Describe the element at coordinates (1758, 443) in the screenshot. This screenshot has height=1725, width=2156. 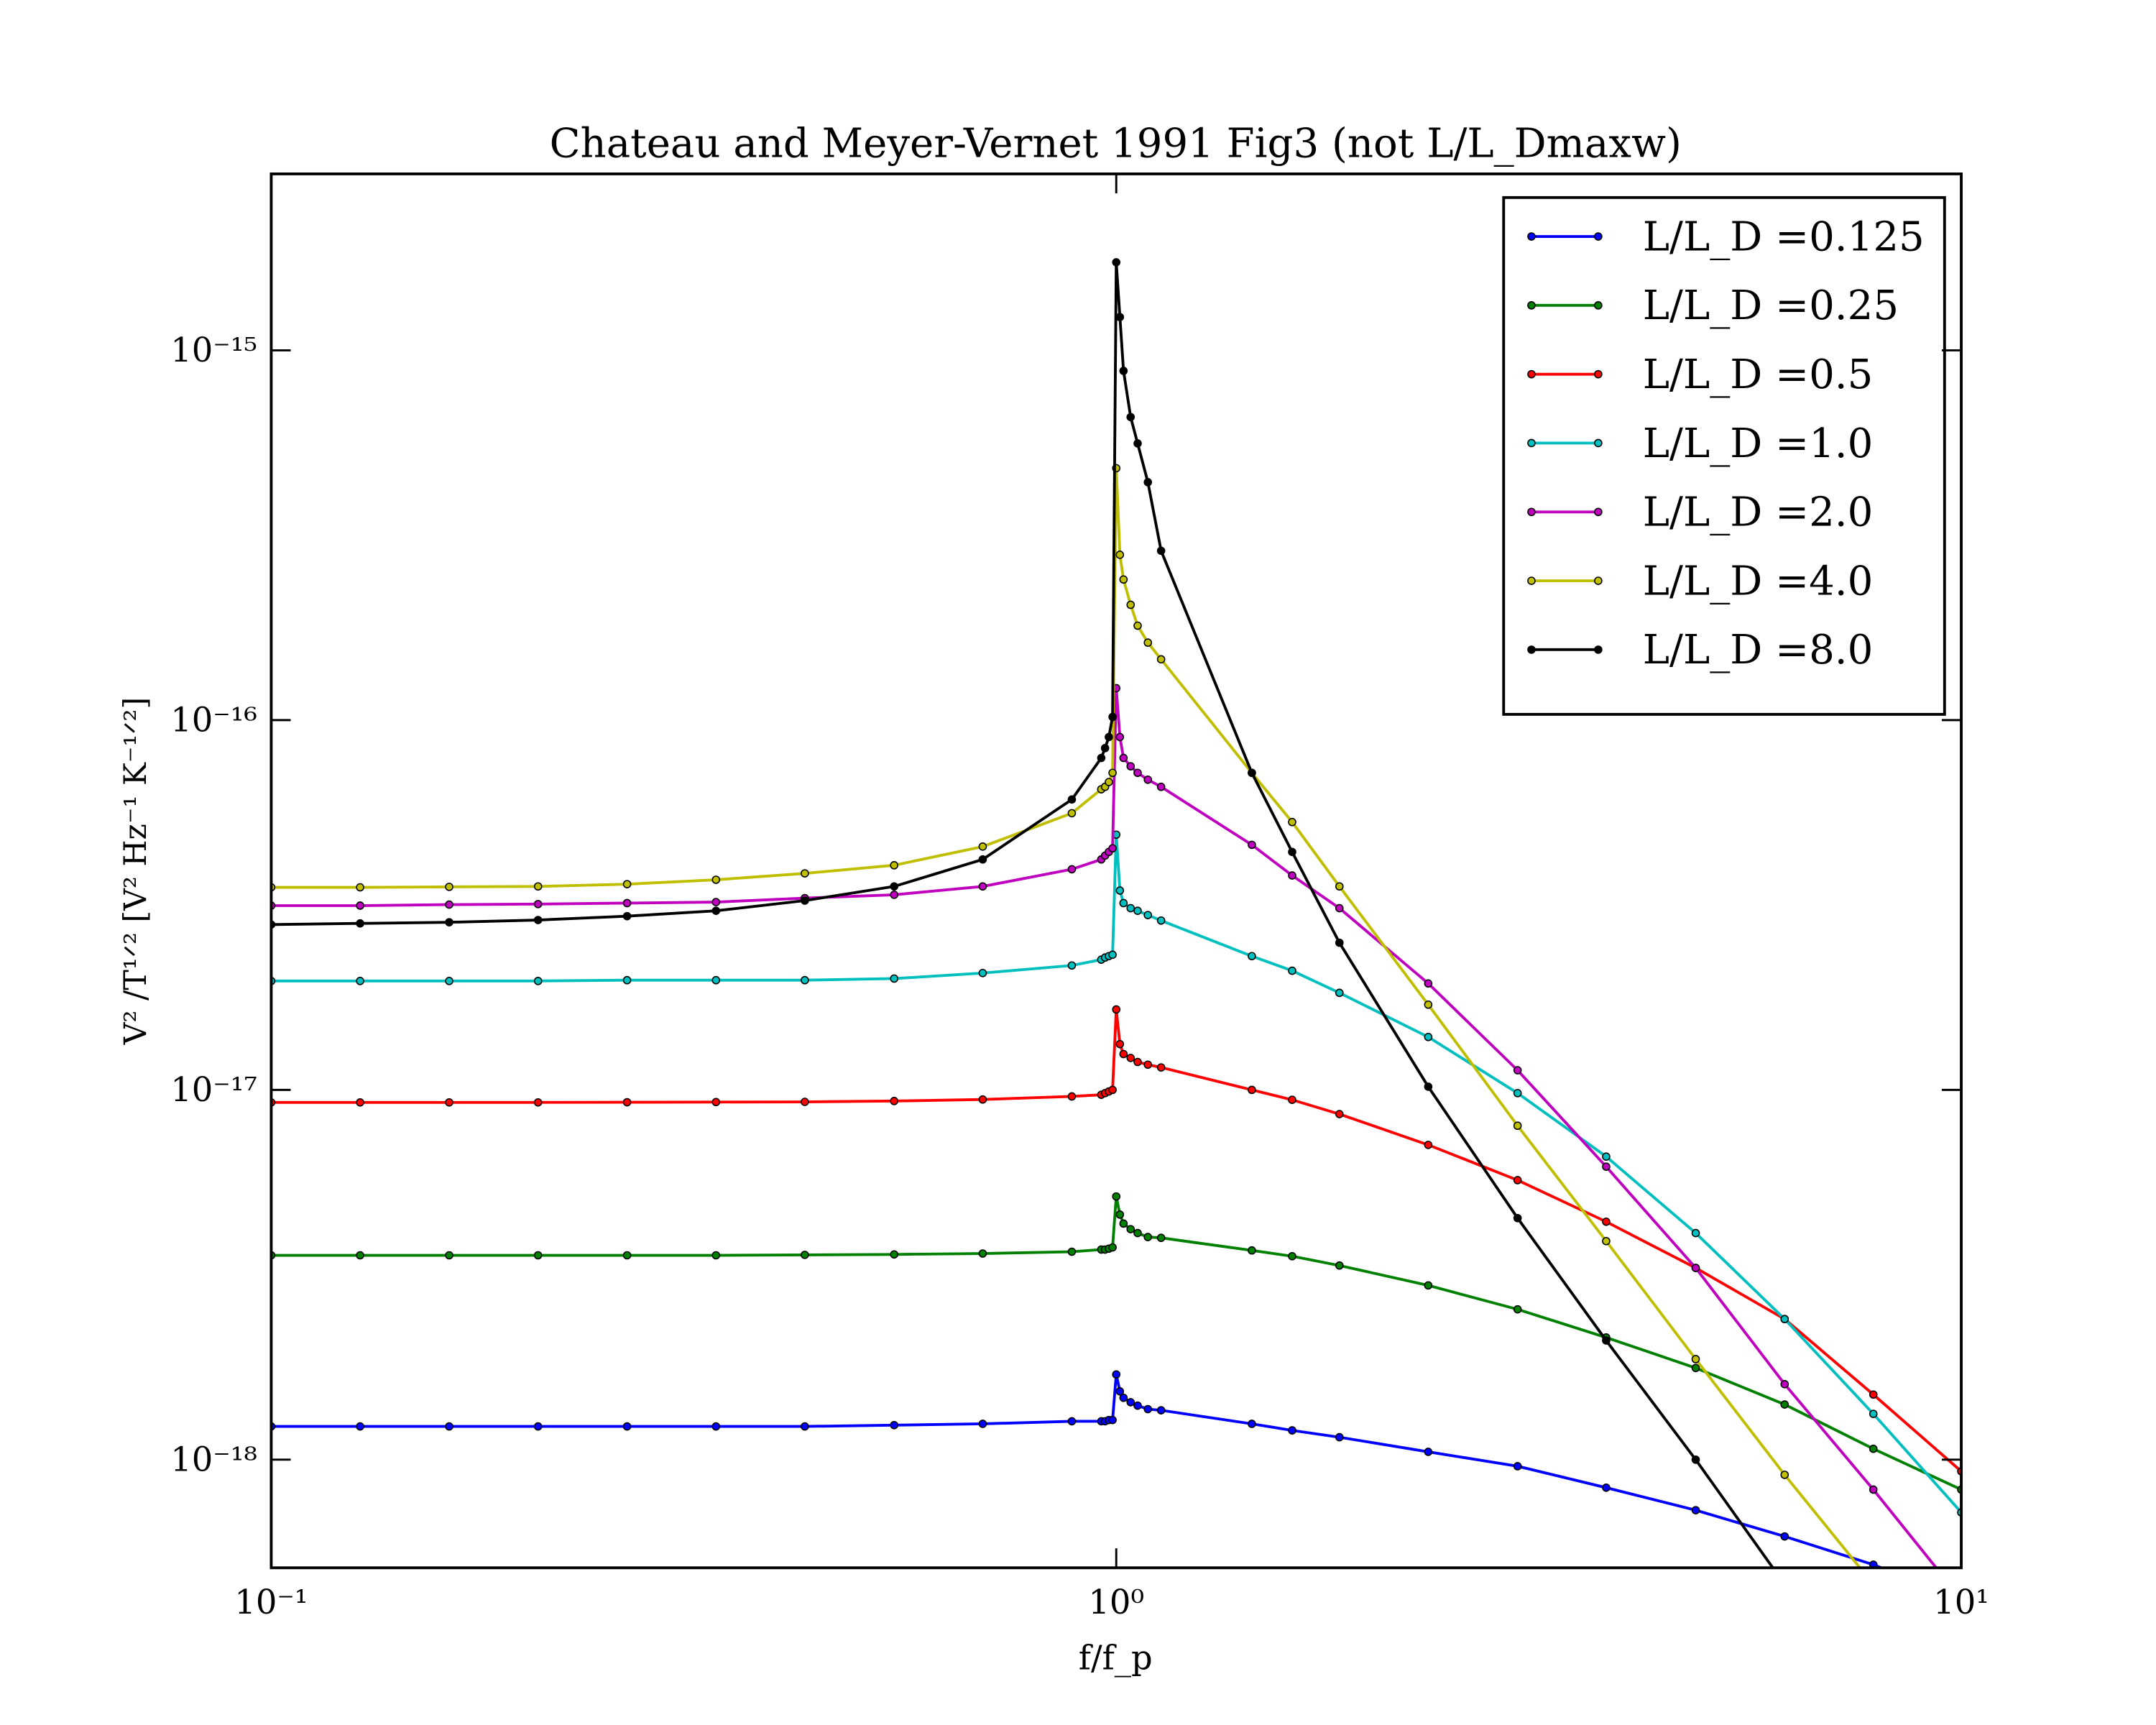
I see `legend-label: L/L_D =1.0` at that location.